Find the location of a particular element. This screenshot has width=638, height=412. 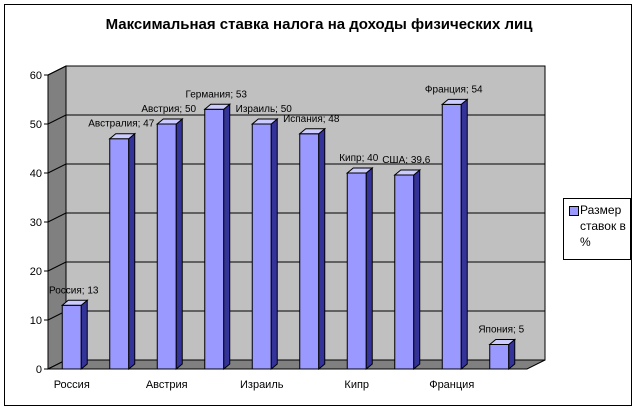

y-tick-label: 10 is located at coordinates (36, 321).